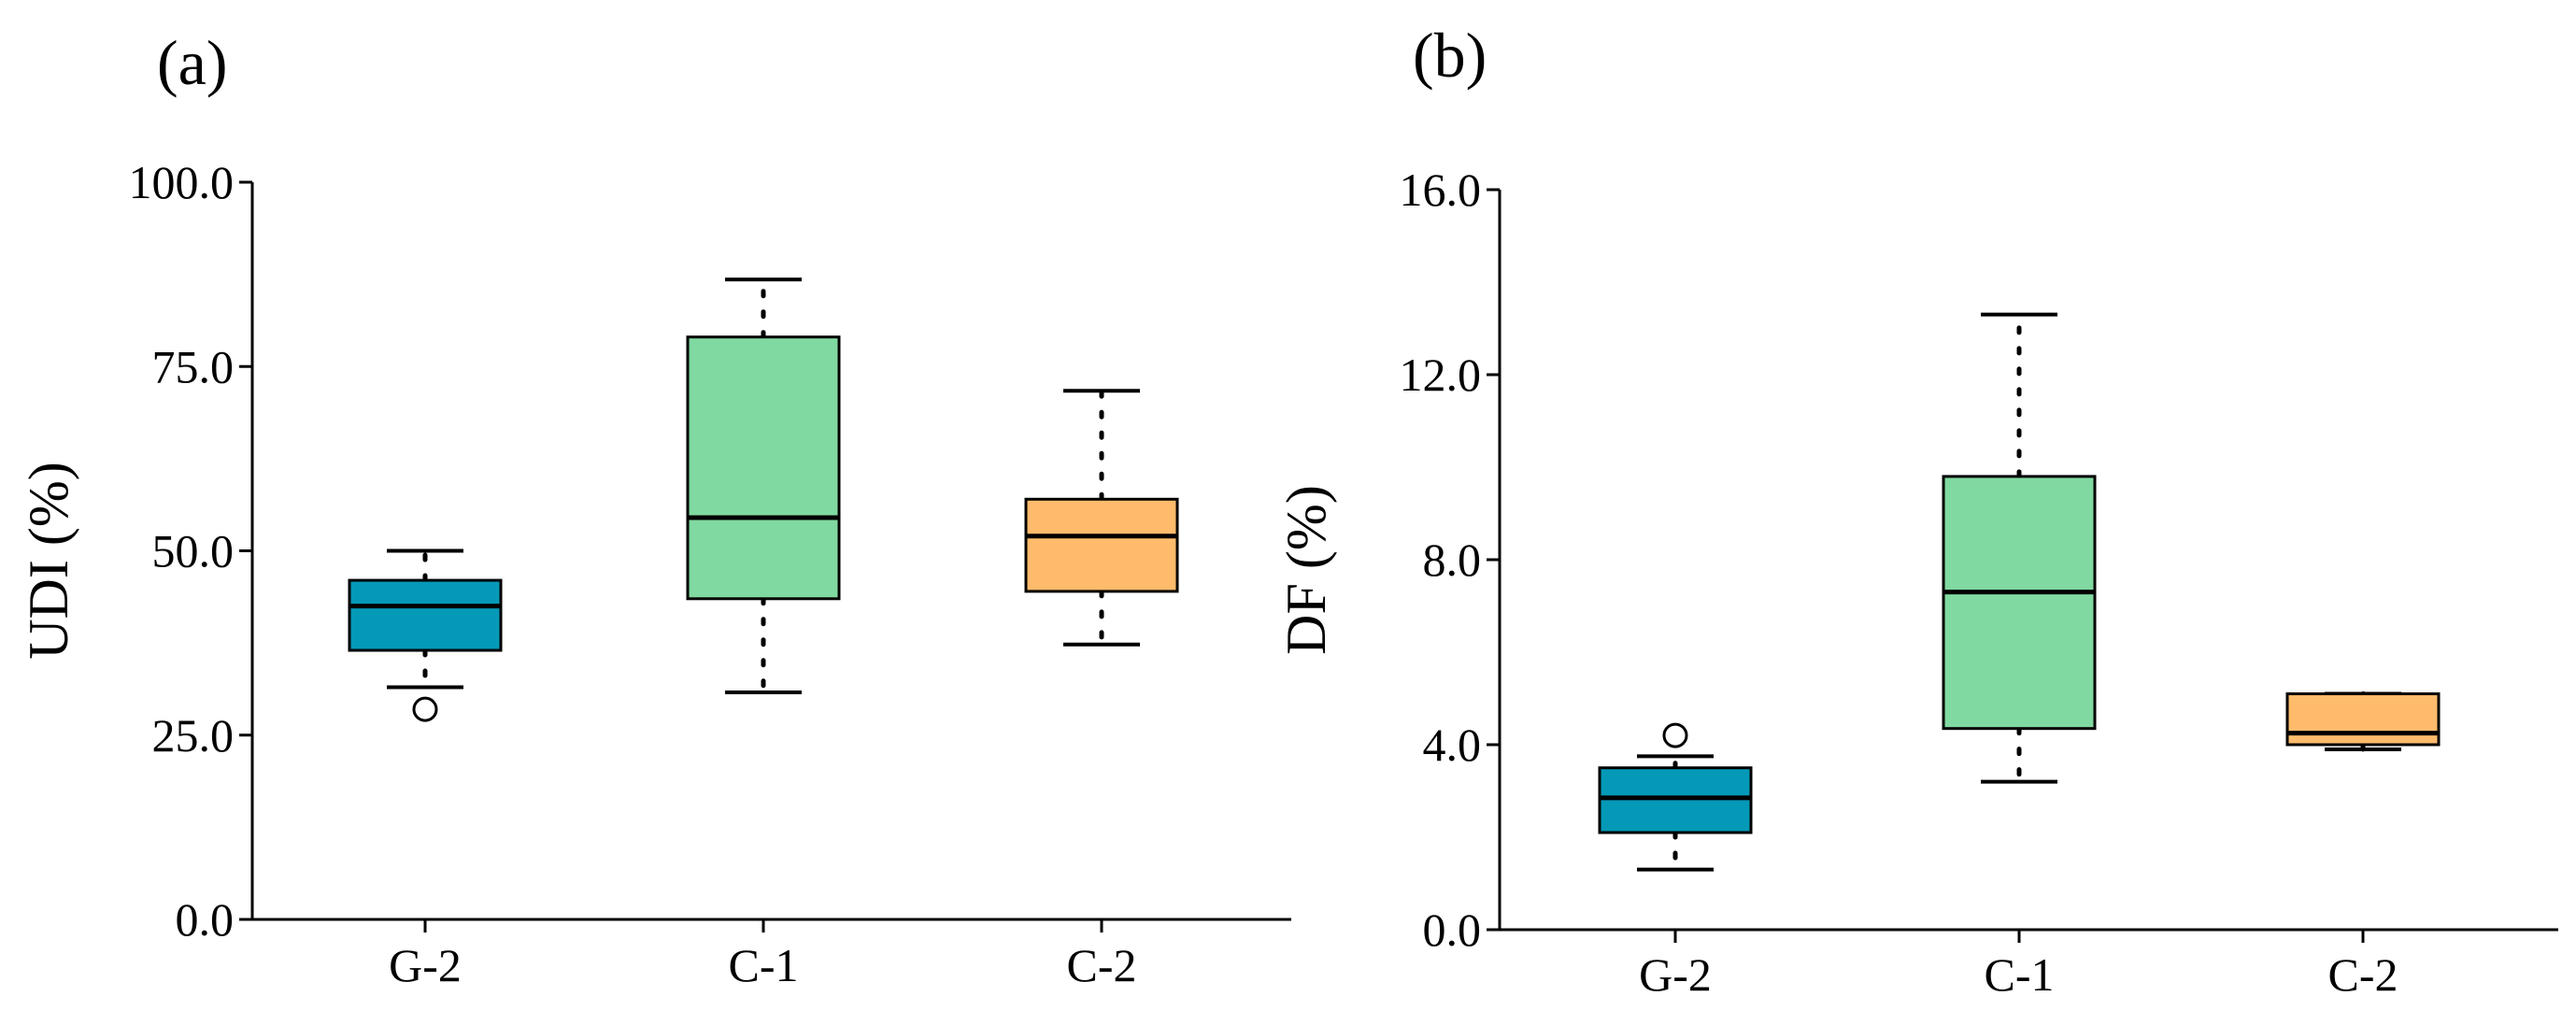 The image size is (2576, 1025). What do you see at coordinates (49, 561) in the screenshot?
I see `panel-a-y-axis-title: UDI (%)` at bounding box center [49, 561].